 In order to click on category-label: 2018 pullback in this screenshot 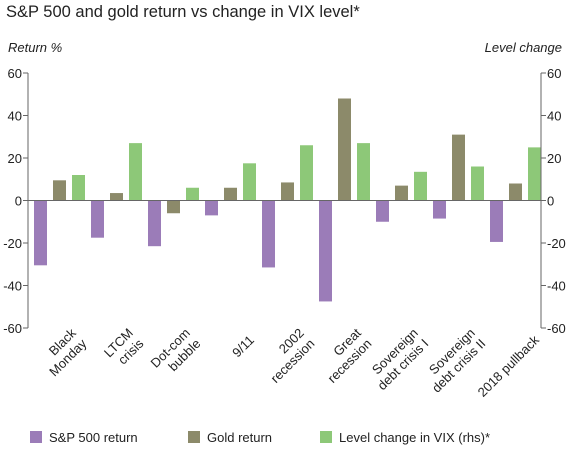, I will do `click(509, 366)`.